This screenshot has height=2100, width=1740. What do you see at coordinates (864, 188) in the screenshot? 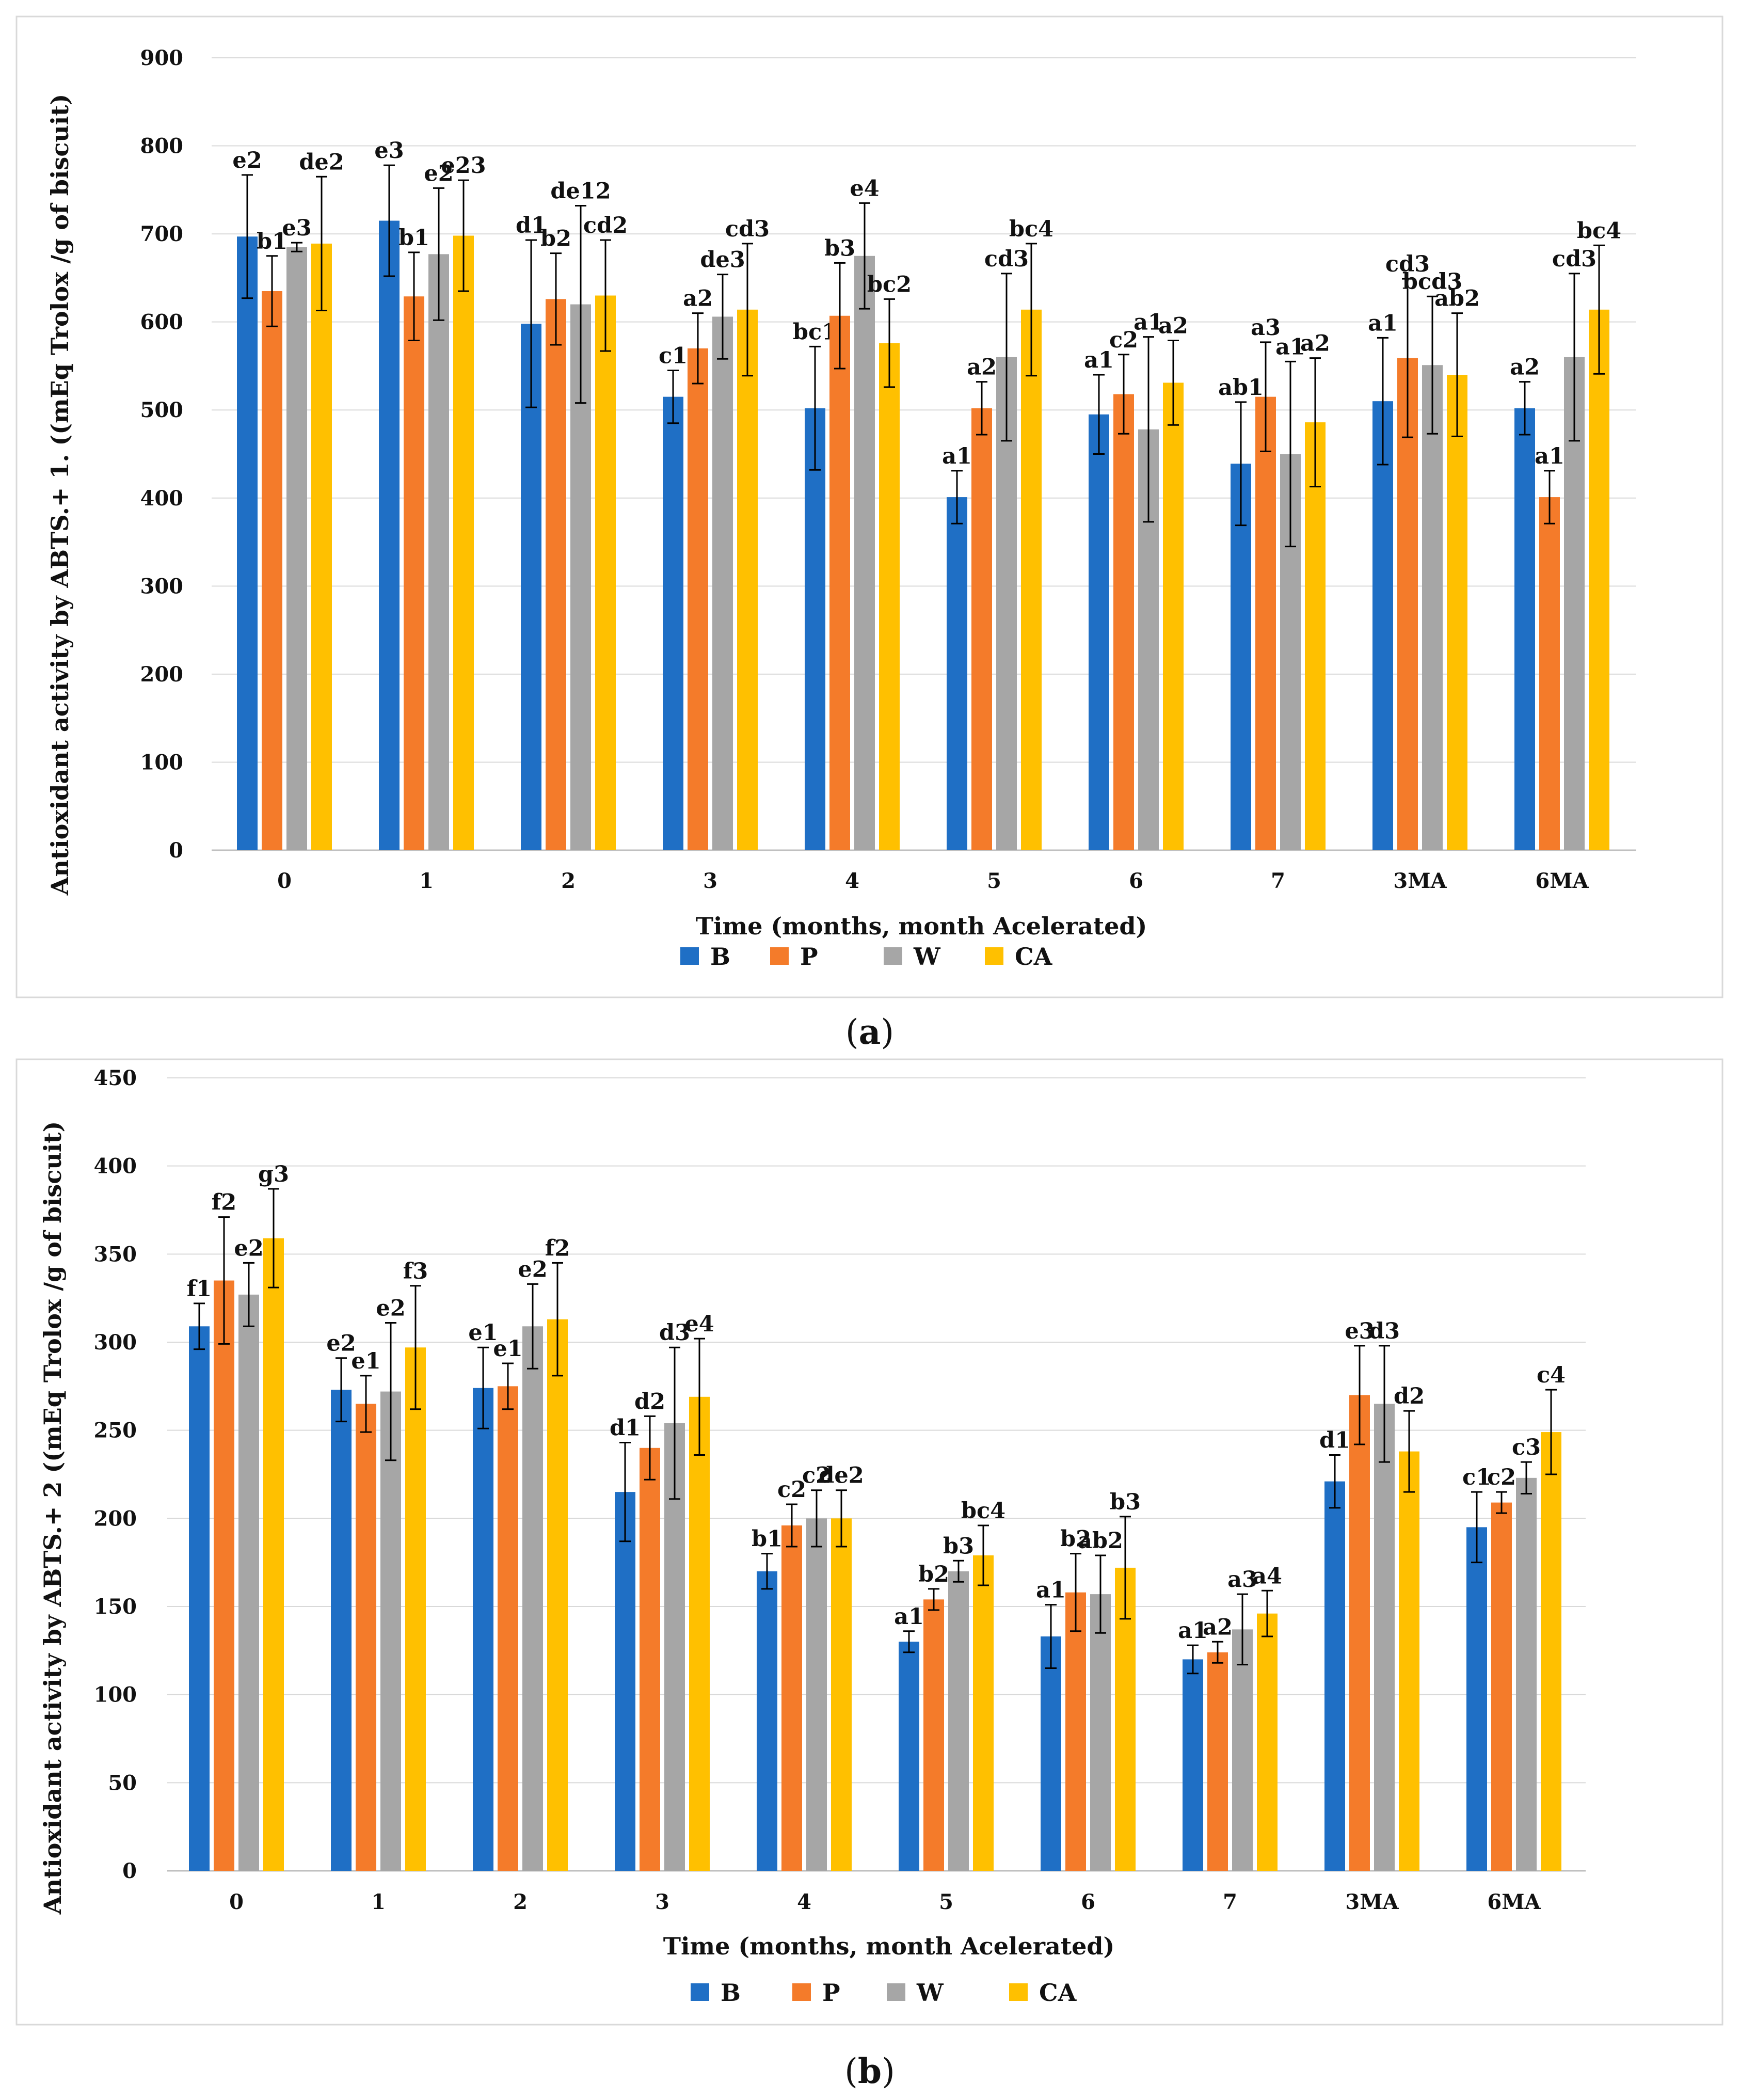
I see `chart-a-significance-label: e4` at bounding box center [864, 188].